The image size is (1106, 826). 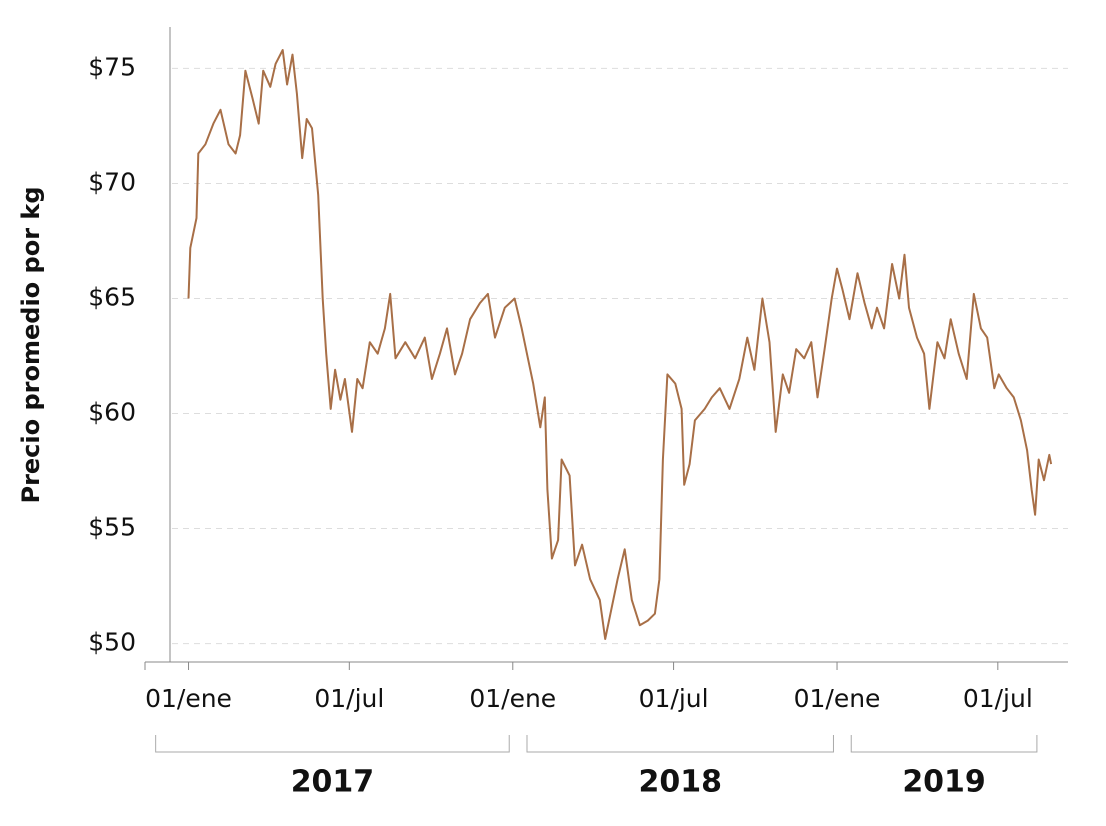 I want to click on y-tick-label: $60, so click(x=112, y=412).